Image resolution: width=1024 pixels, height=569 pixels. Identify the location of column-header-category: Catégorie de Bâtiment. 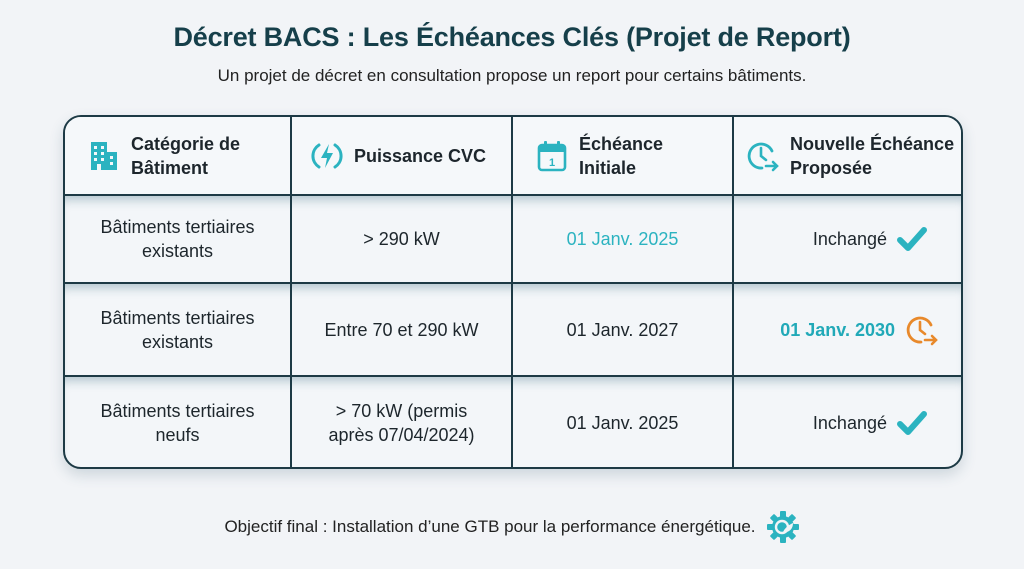
(178, 155).